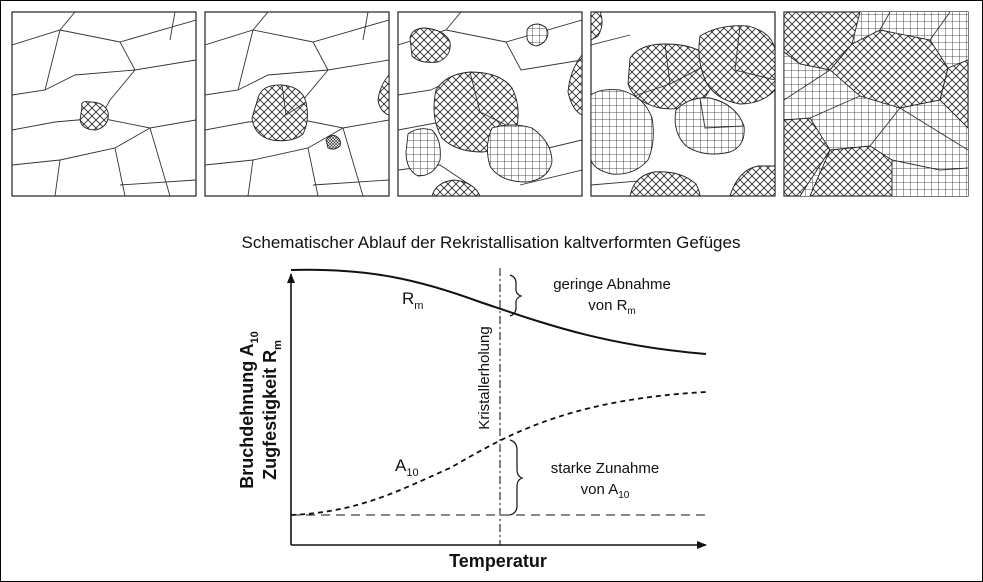  I want to click on annotation-bottom-line2: von A10, so click(605, 491).